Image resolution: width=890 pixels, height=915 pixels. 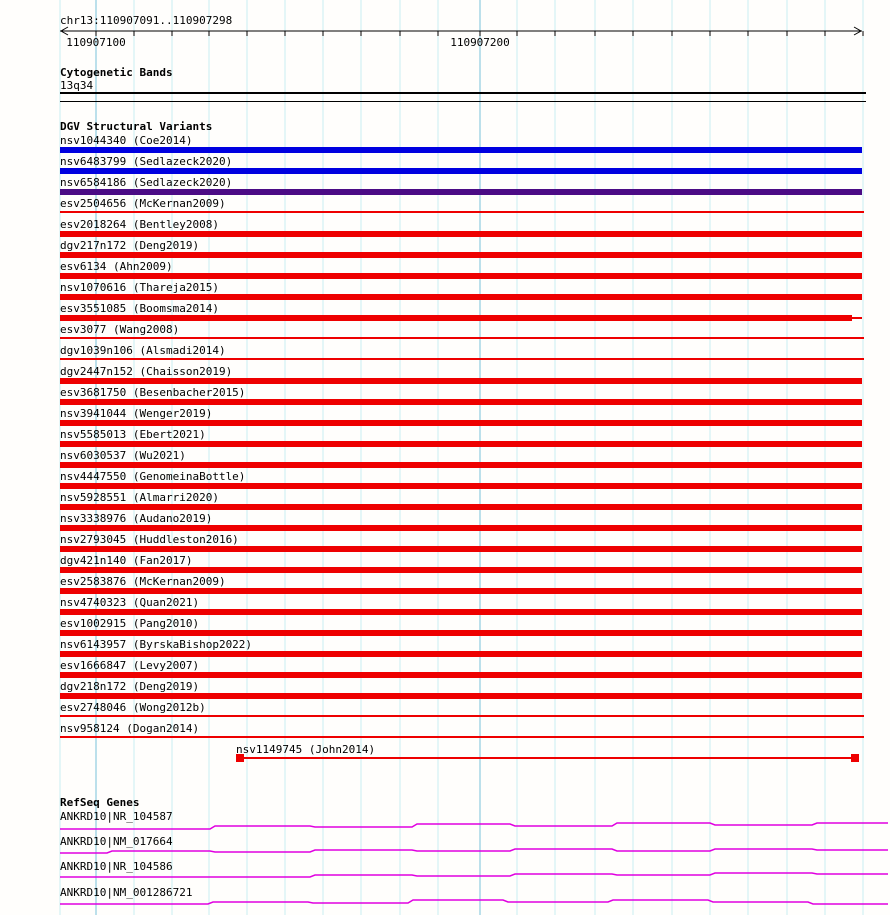 What do you see at coordinates (153, 476) in the screenshot?
I see `dgv-track-label: nsv4447550 (GenomeinaBottle)` at bounding box center [153, 476].